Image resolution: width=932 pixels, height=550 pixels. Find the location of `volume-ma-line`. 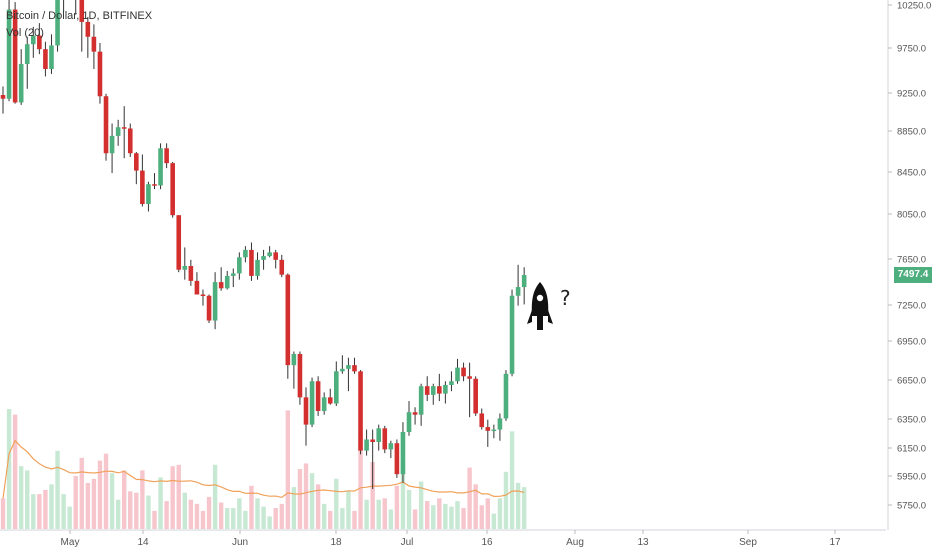

volume-ma-line is located at coordinates (263, 469).